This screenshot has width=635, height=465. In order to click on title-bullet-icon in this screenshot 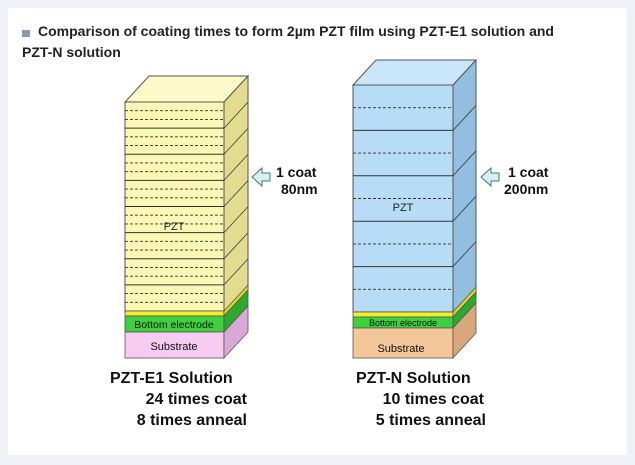, I will do `click(26, 33)`.